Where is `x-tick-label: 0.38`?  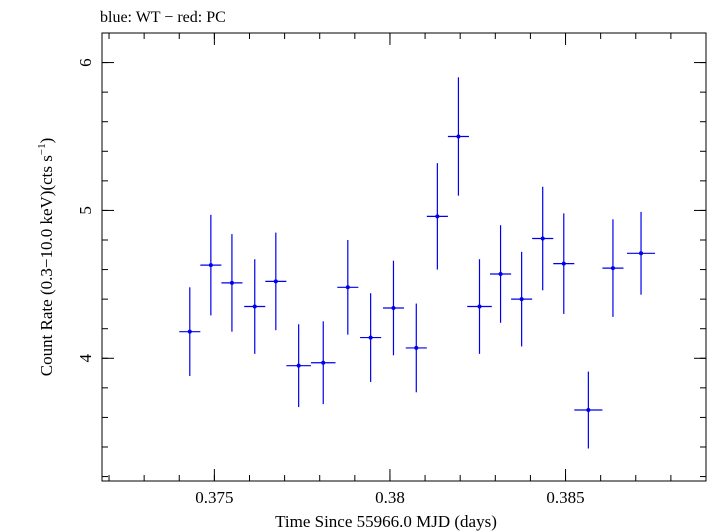
x-tick-label: 0.38 is located at coordinates (390, 497).